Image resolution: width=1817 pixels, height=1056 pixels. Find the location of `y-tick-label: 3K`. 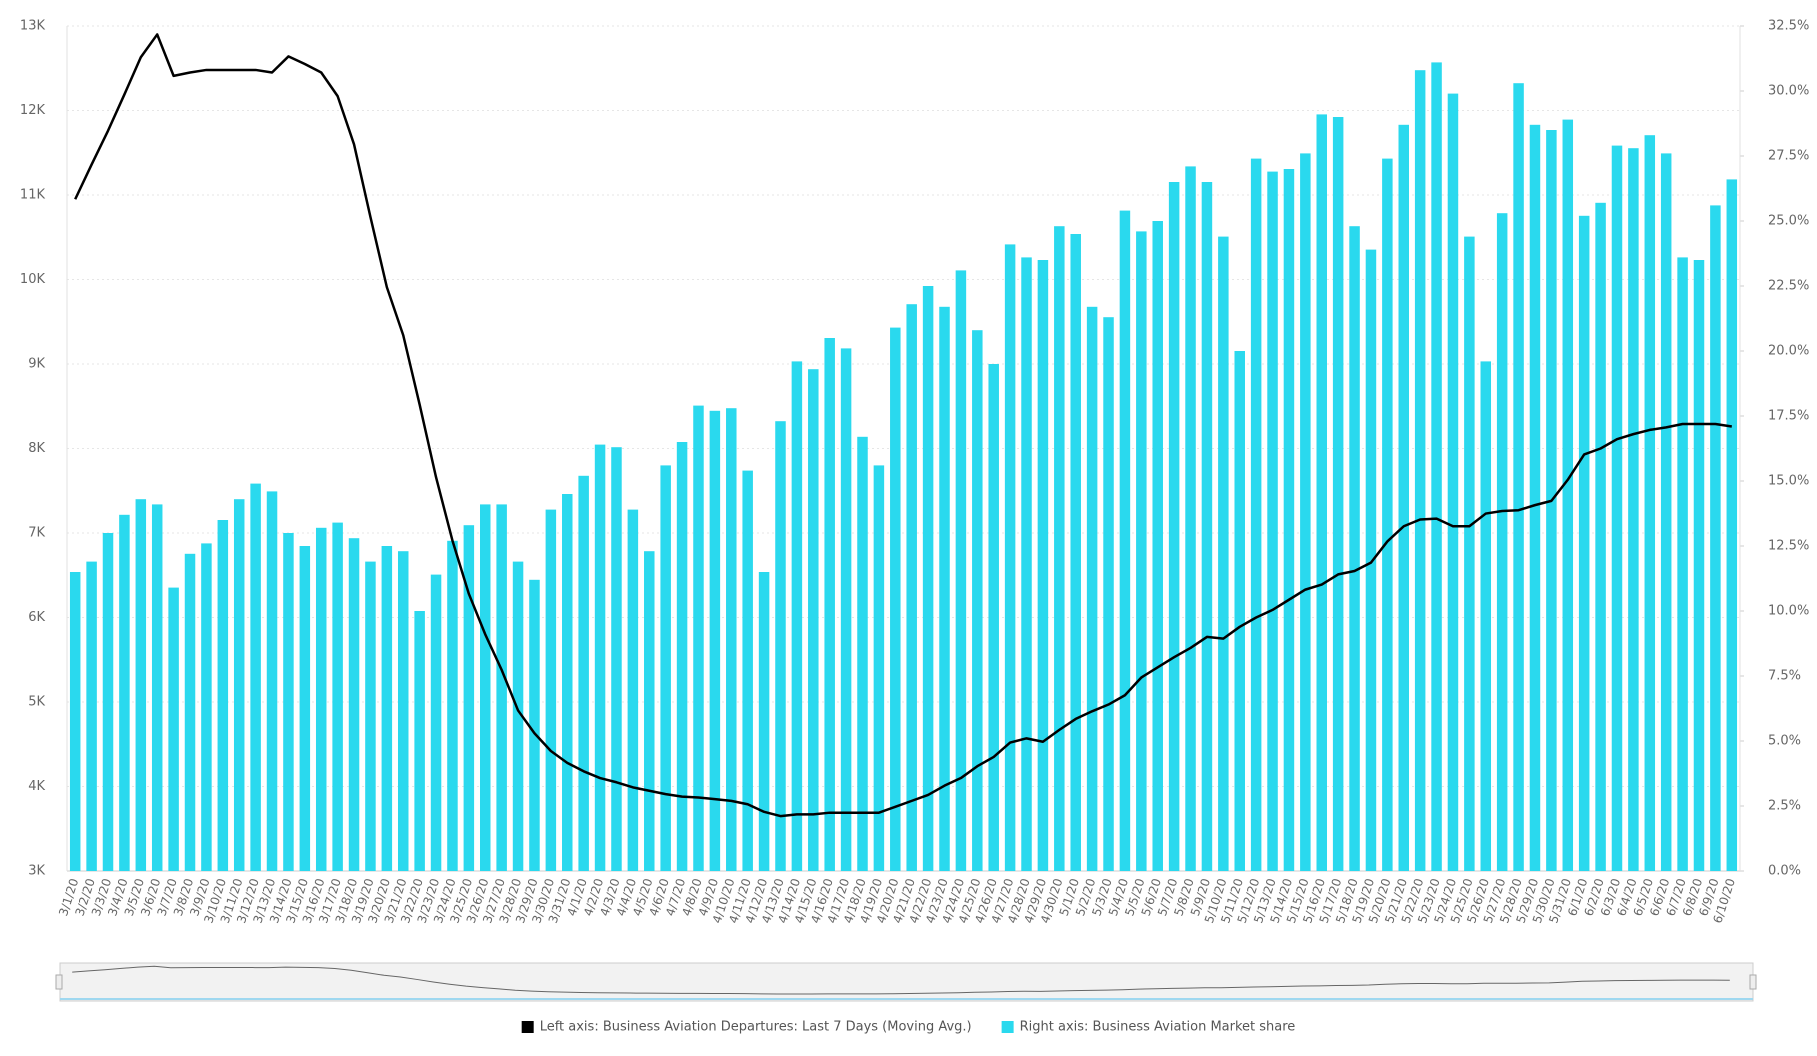

y-tick-label: 3K is located at coordinates (36, 871).